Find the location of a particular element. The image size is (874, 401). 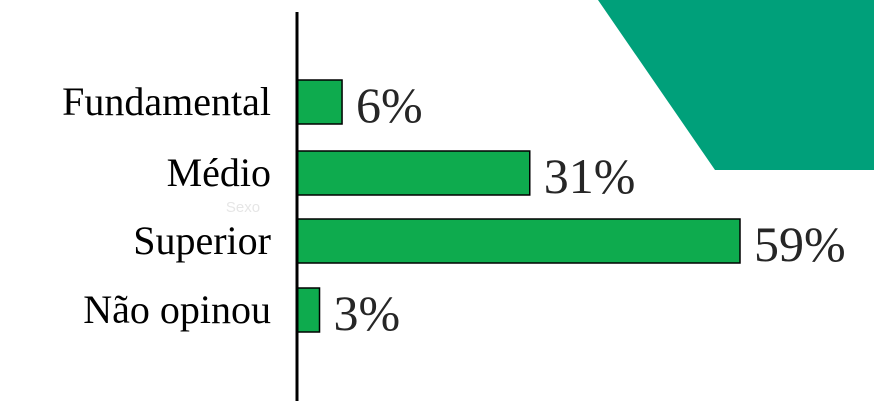

value-label: 3% is located at coordinates (367, 313).